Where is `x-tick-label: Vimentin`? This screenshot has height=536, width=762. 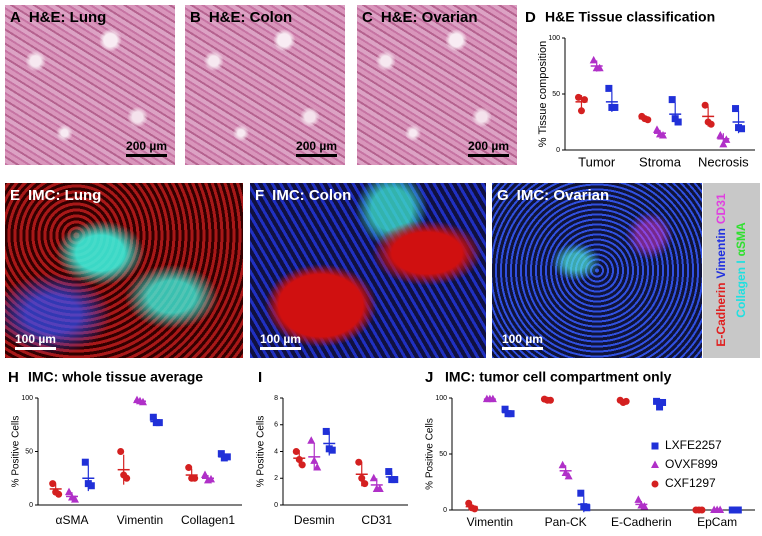 x-tick-label: Vimentin is located at coordinates (140, 520).